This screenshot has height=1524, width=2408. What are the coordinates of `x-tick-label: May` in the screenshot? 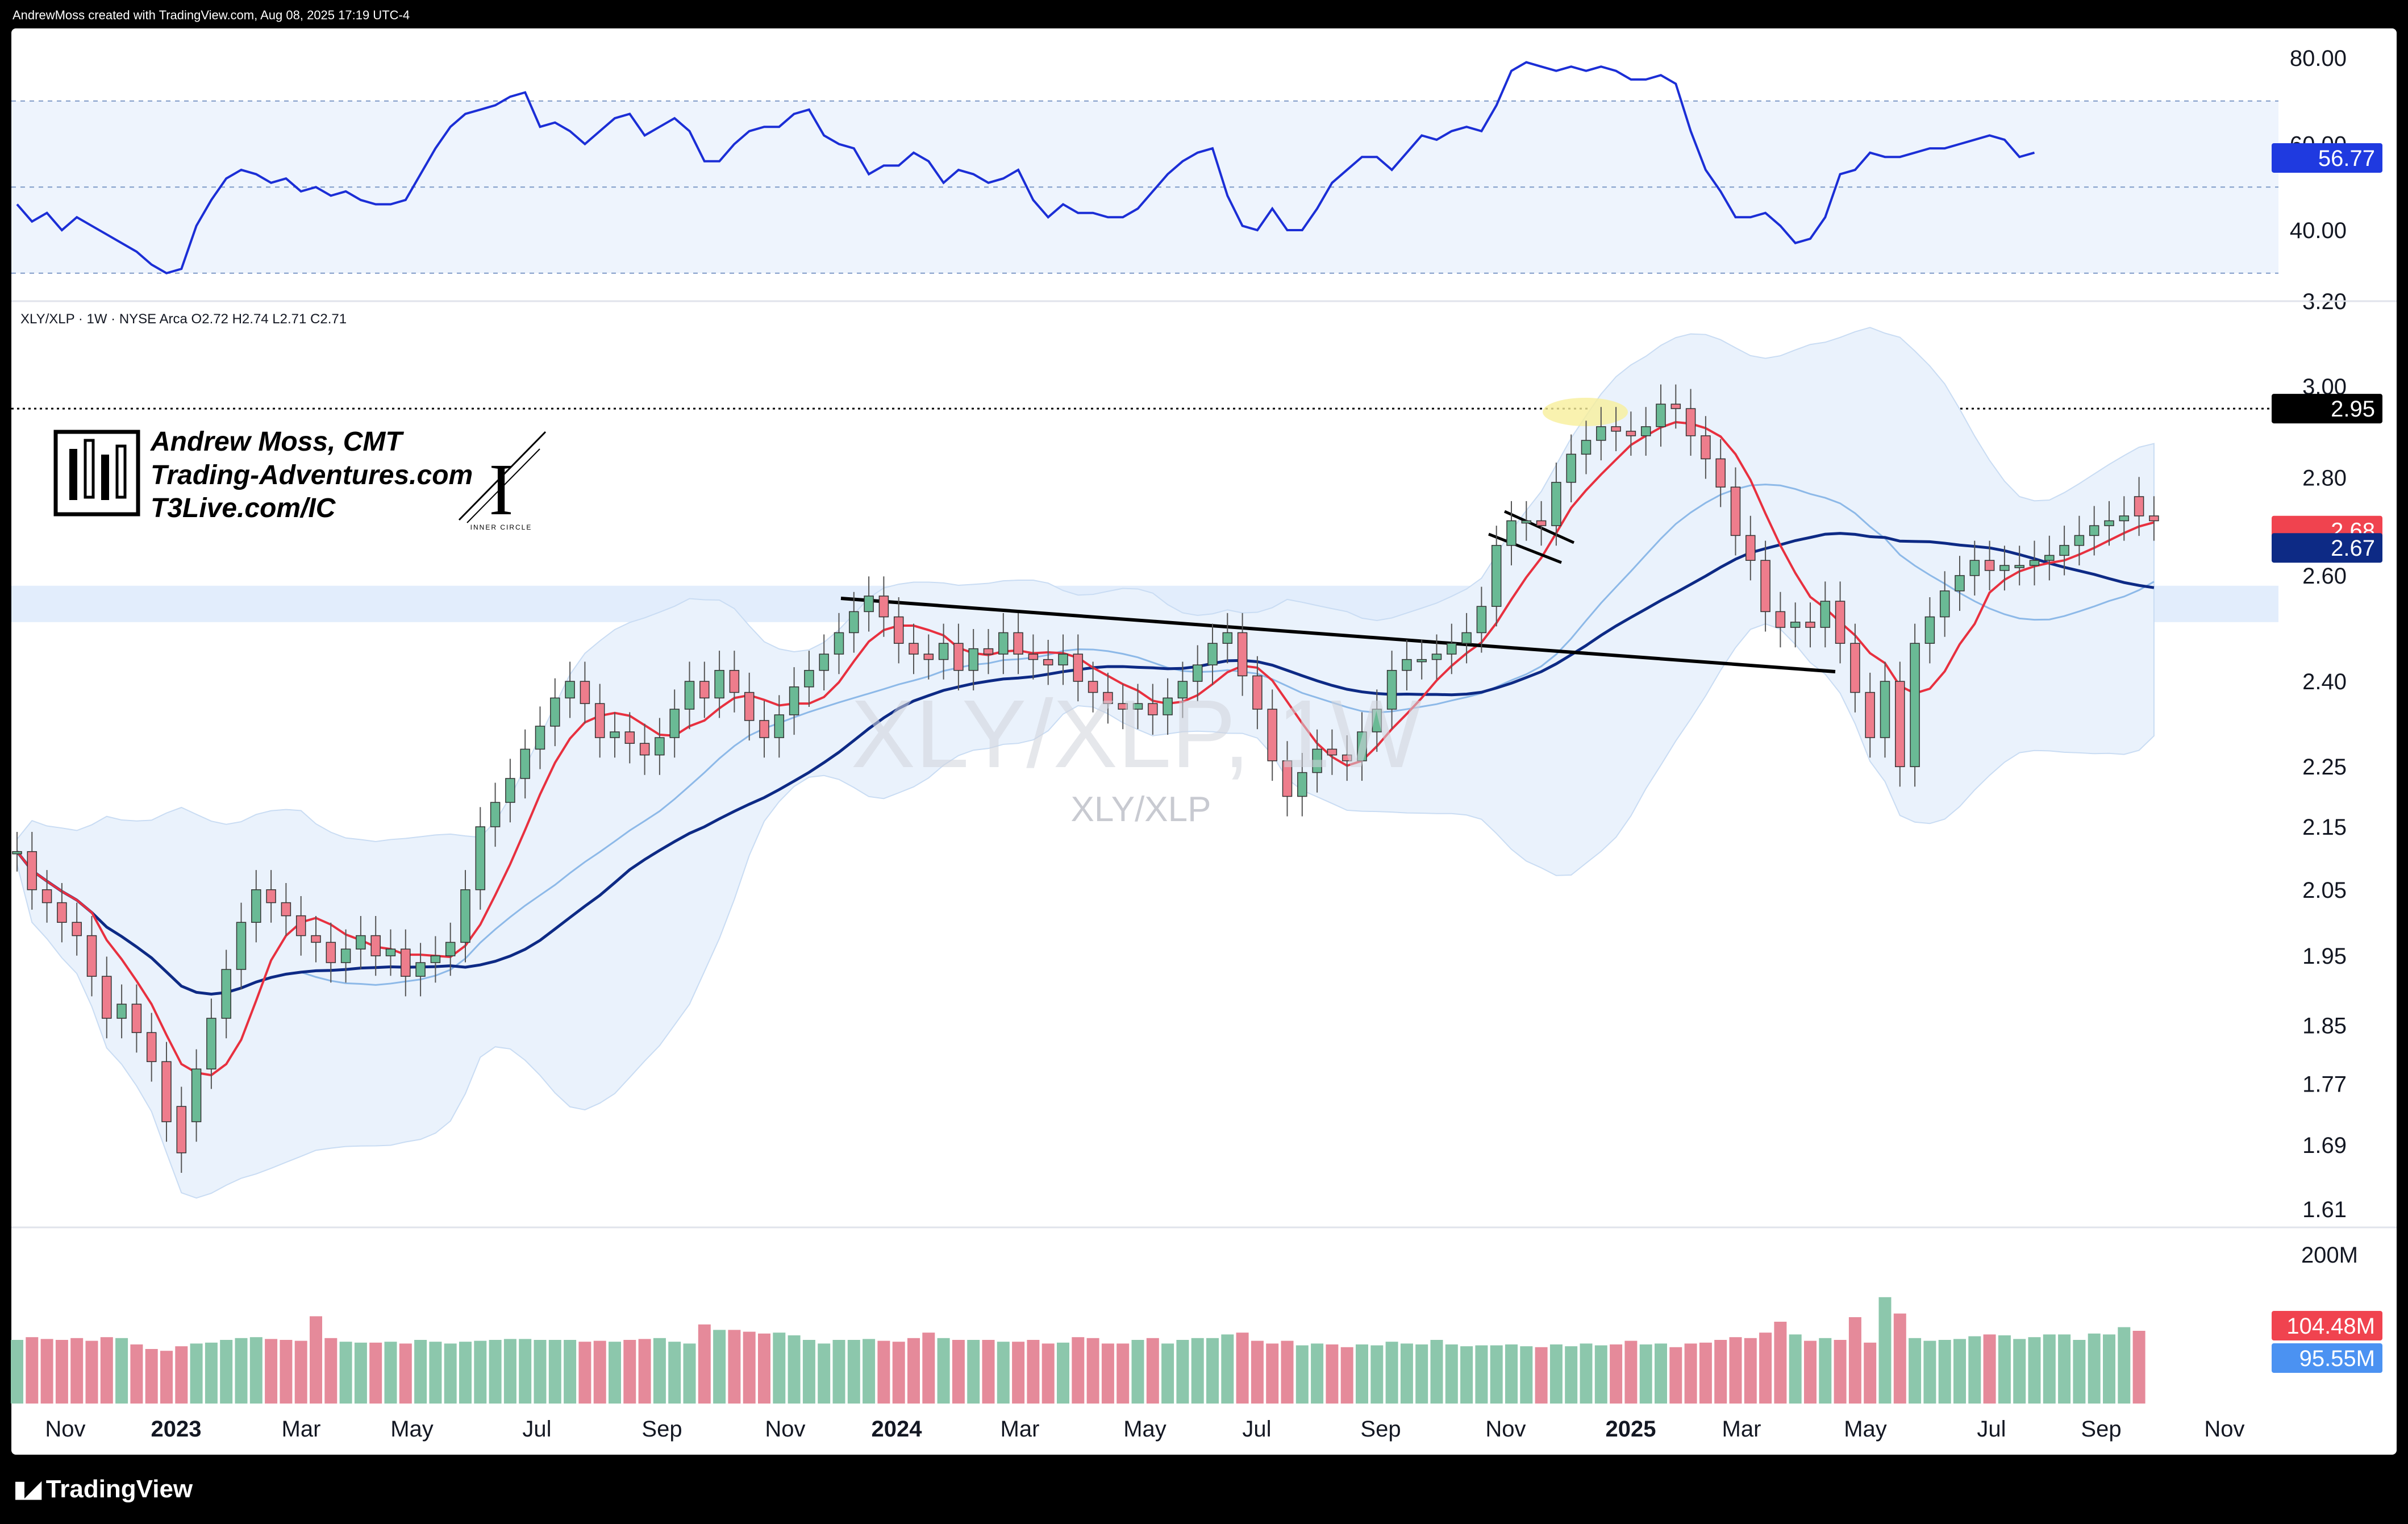 It's located at (1865, 1429).